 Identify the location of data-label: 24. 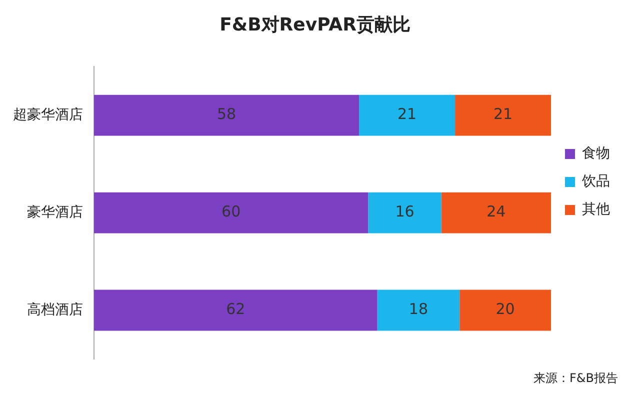
(496, 211).